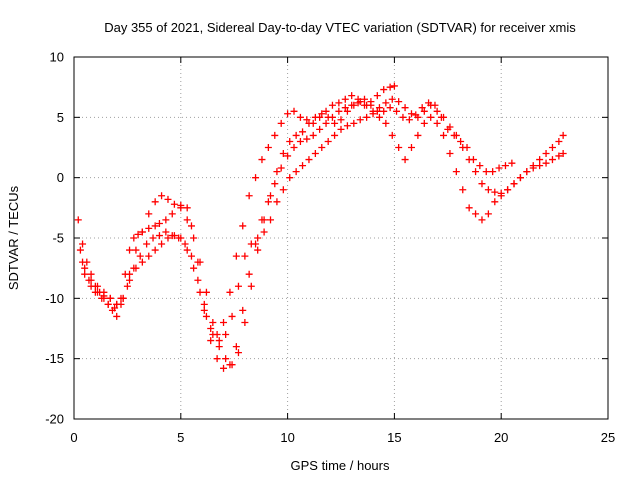  What do you see at coordinates (340, 465) in the screenshot?
I see `x-axis-label: GPS time / hours` at bounding box center [340, 465].